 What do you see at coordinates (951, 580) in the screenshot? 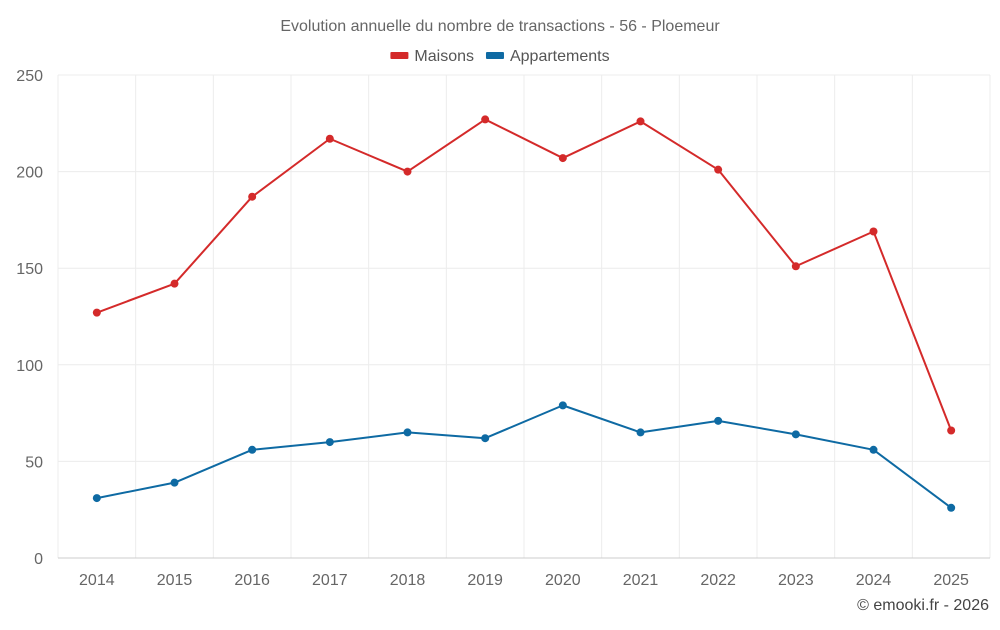
I see `x-tick-label: 2025` at bounding box center [951, 580].